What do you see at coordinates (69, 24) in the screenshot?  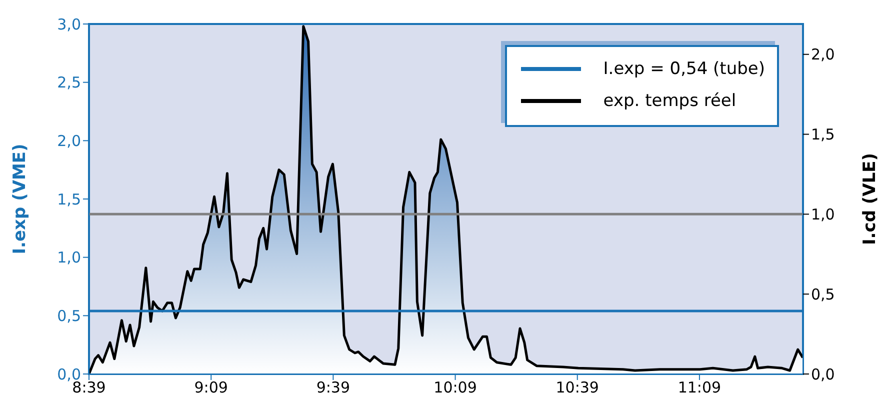 I see `y-tick-label: 3,0` at bounding box center [69, 24].